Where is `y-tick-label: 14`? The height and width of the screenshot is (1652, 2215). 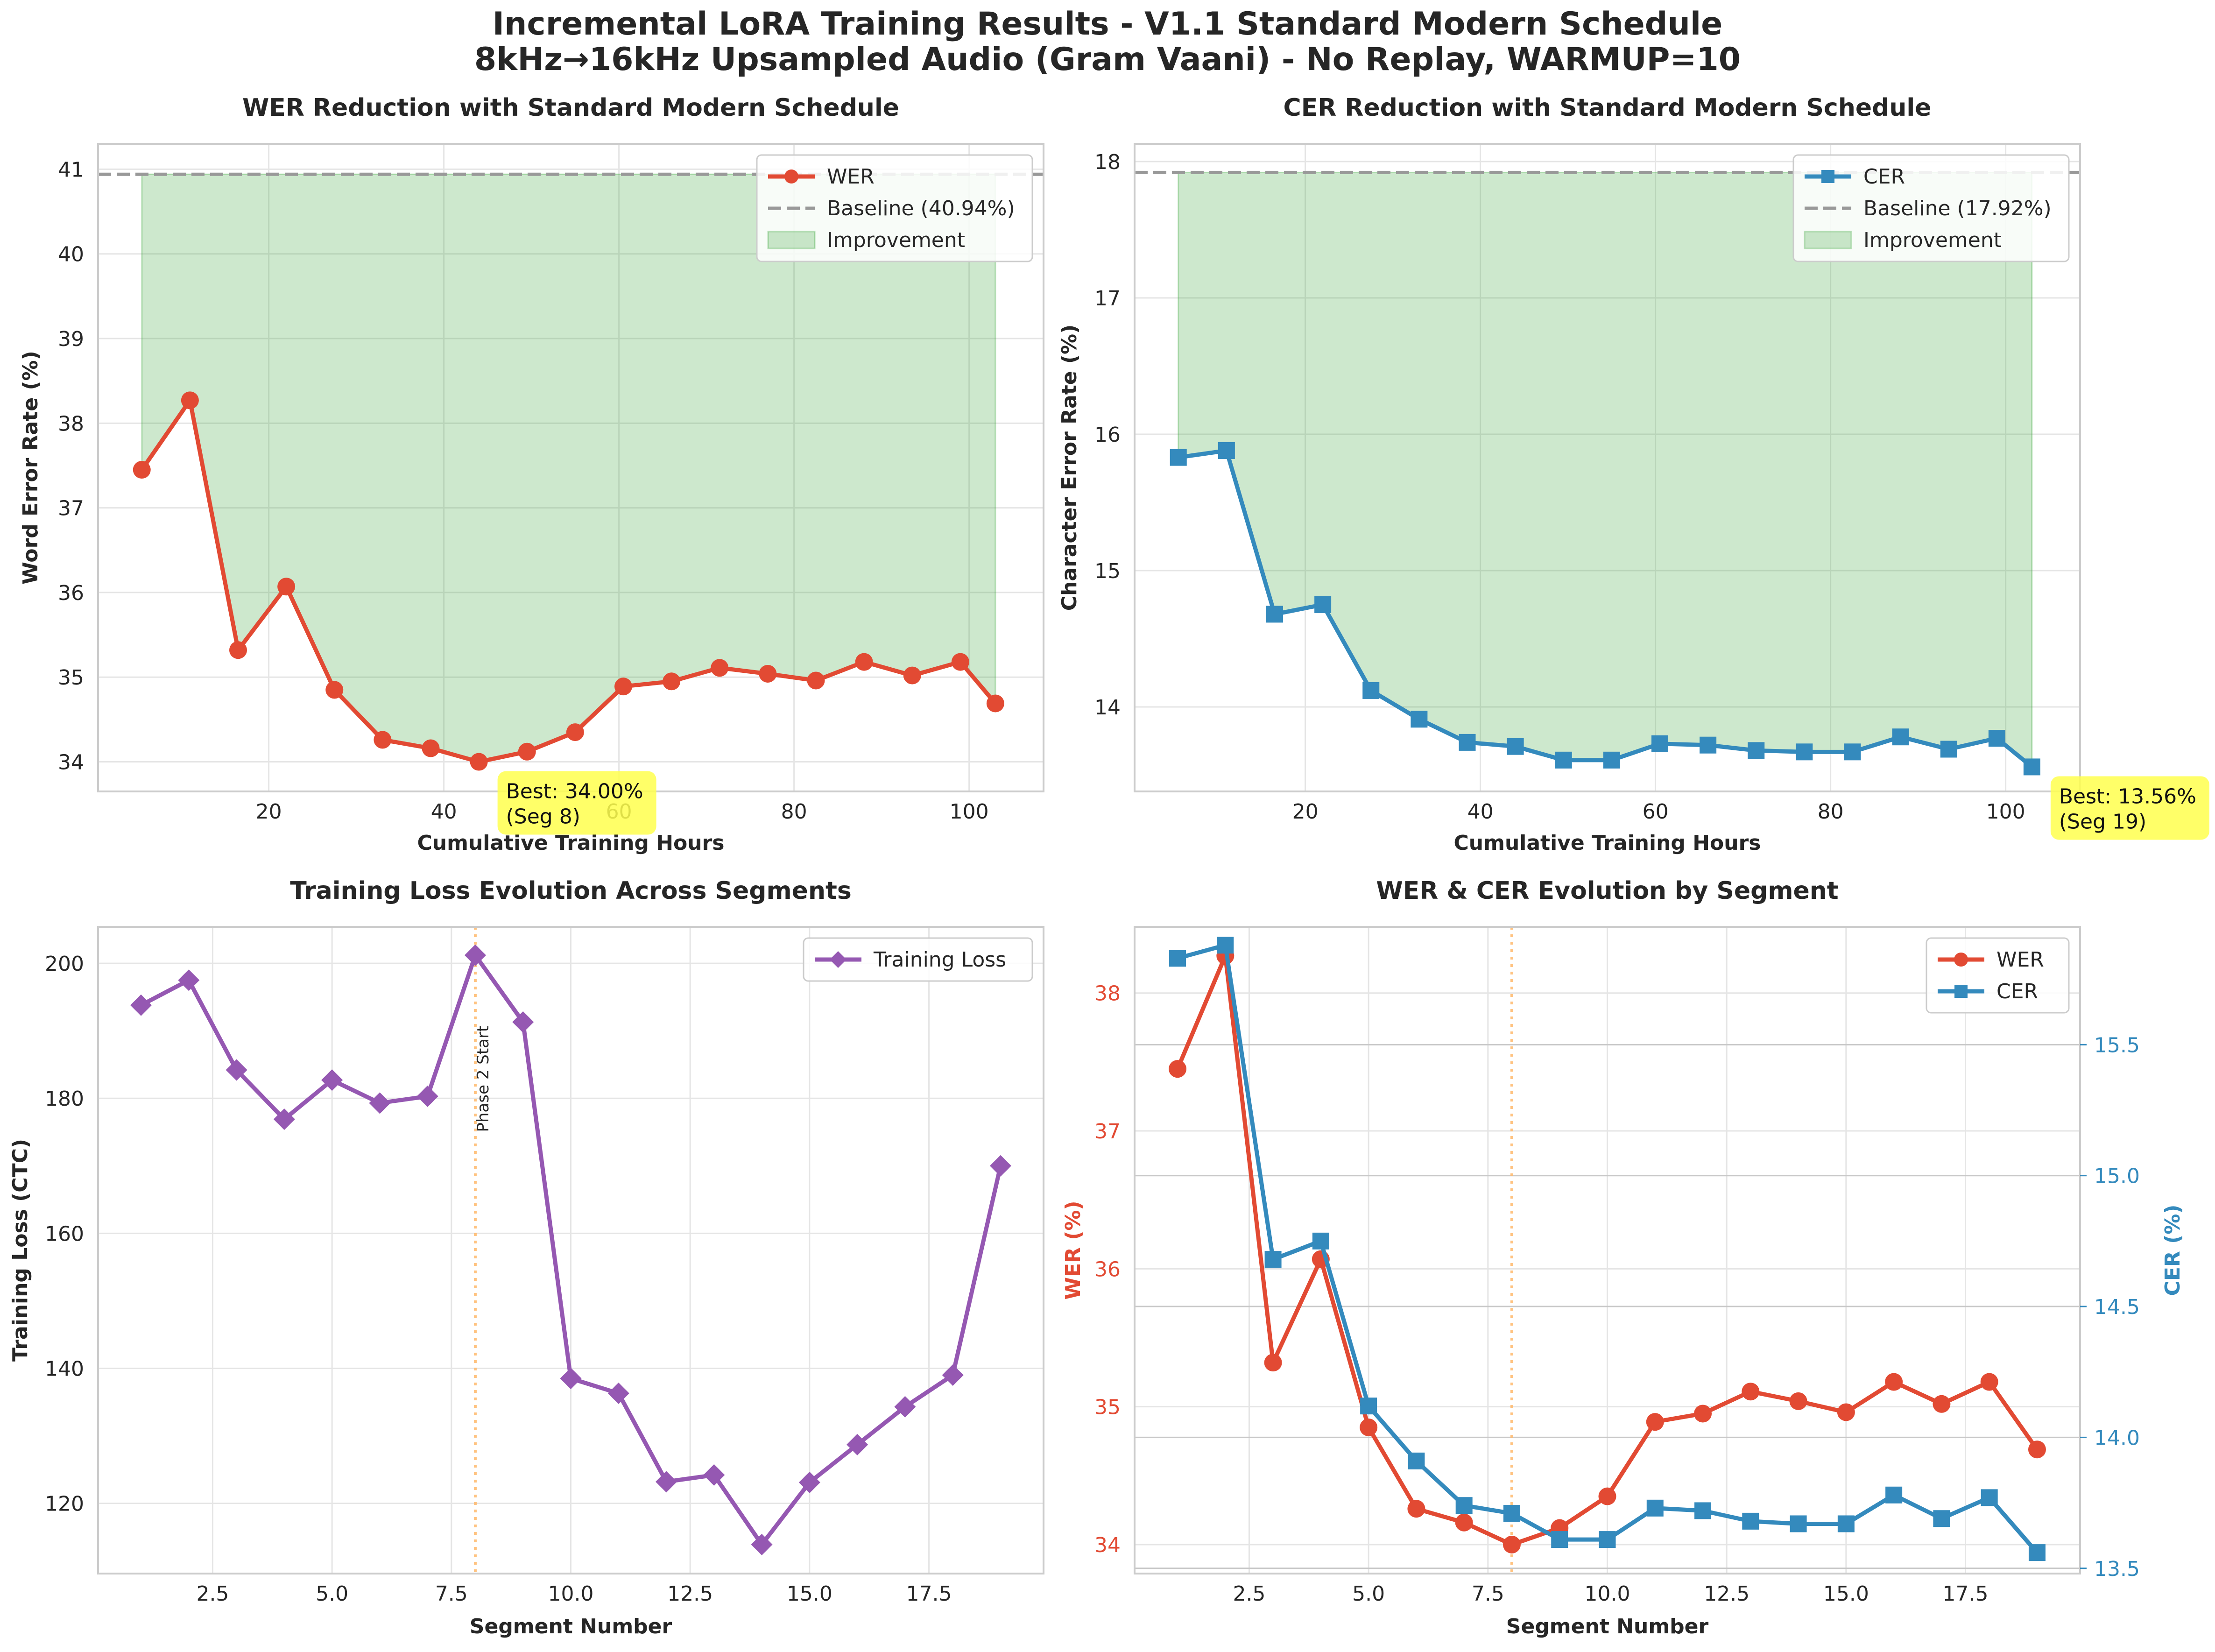
y-tick-label: 14 is located at coordinates (1107, 708).